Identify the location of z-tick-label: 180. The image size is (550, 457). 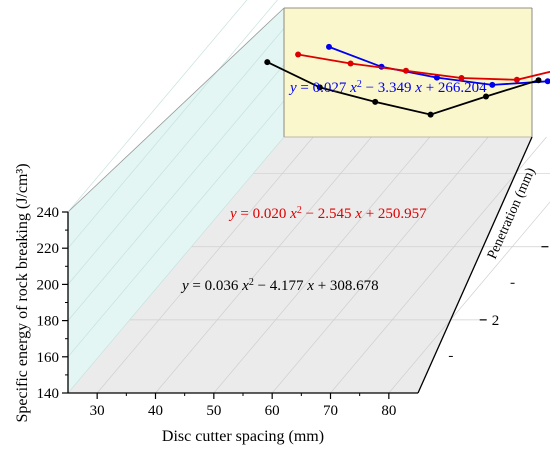
(48, 322).